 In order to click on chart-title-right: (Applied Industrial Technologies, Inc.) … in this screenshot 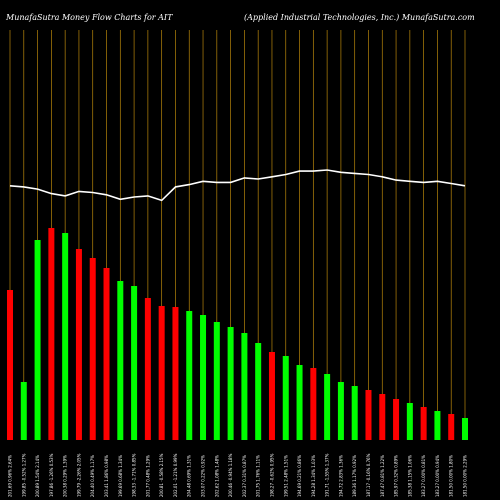, I will do `click(359, 17)`.